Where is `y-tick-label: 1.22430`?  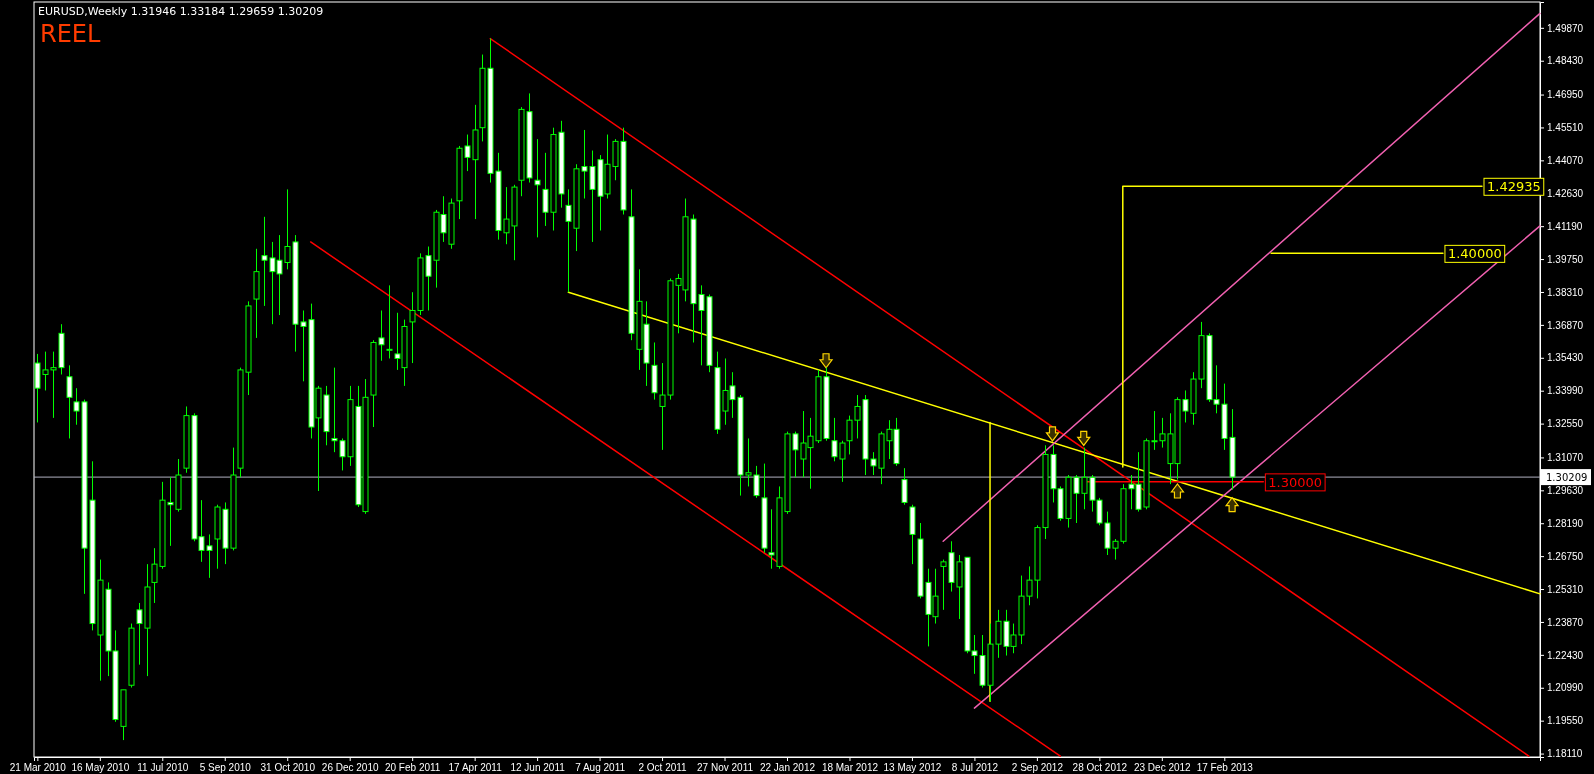
y-tick-label: 1.22430 is located at coordinates (1565, 655).